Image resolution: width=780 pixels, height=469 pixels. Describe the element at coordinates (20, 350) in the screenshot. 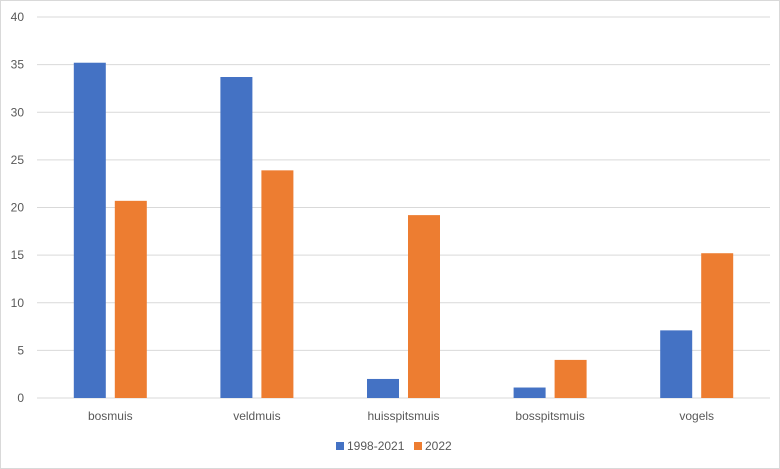

I see `y-tick-label: 5` at that location.